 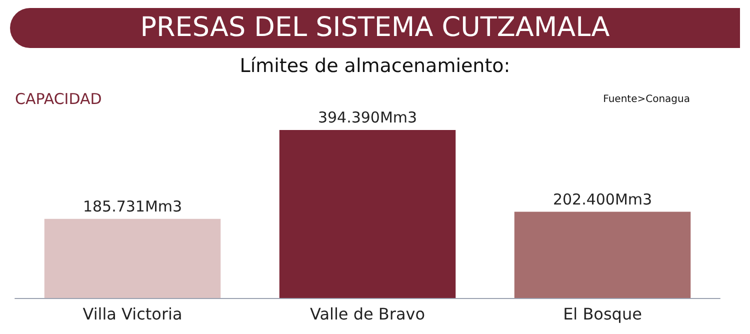 I want to click on chart-subtitle: Límites de almacenamiento:, so click(x=375, y=66).